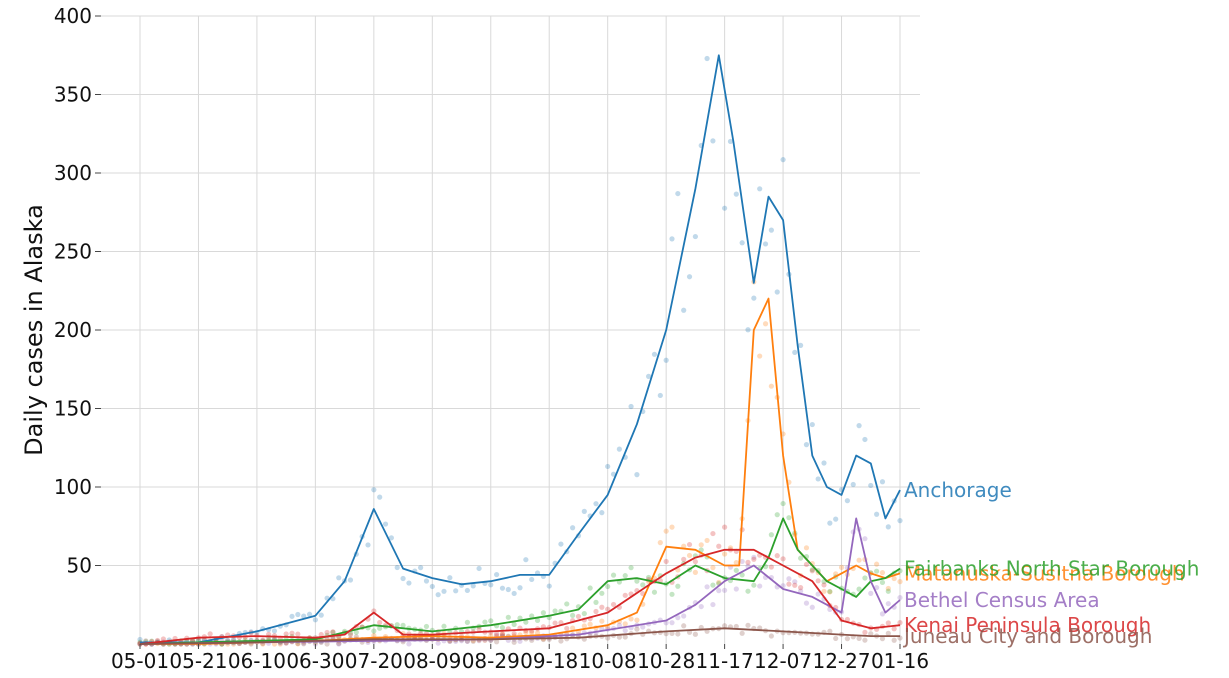 The width and height of the screenshot is (1229, 678). I want to click on y-tick-label: 350, so click(73, 95).